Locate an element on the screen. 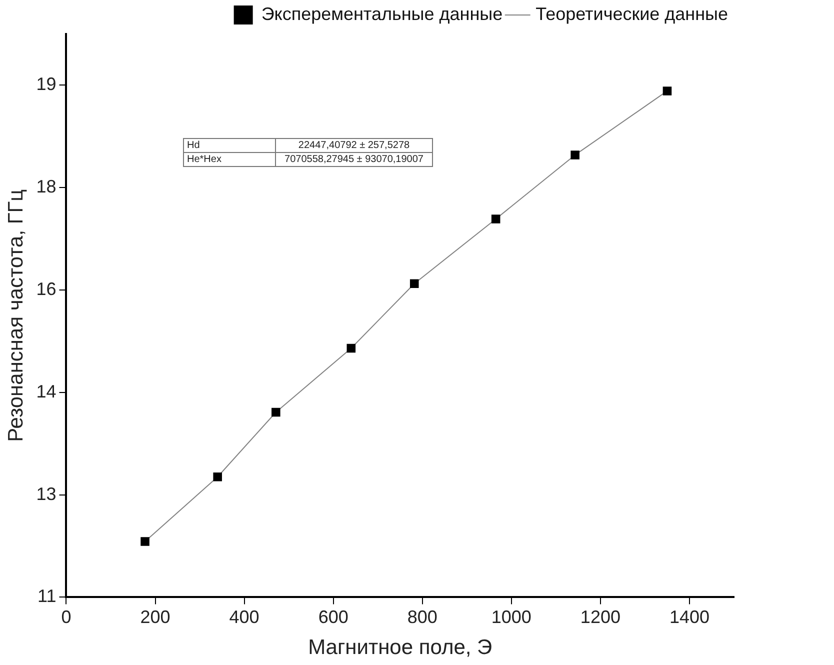 This screenshot has width=834, height=665. annotation: 7070558,27945 ± 93070,19007 is located at coordinates (354, 159).